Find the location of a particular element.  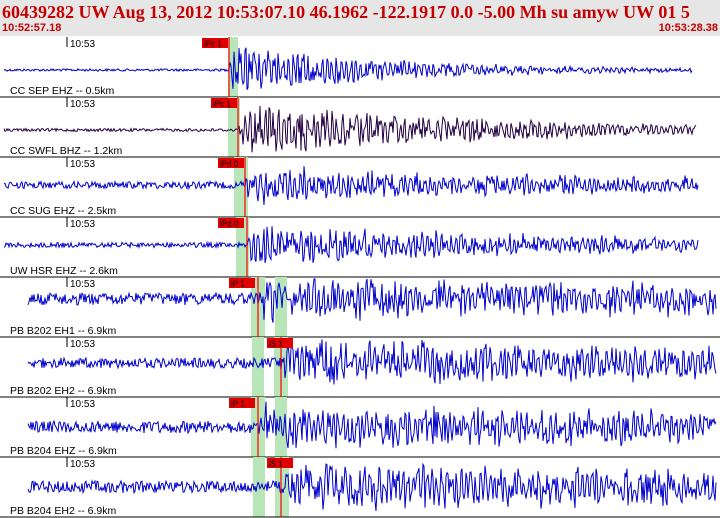

station-label: PB B202 EH1 -- 6.9km is located at coordinates (63, 331).